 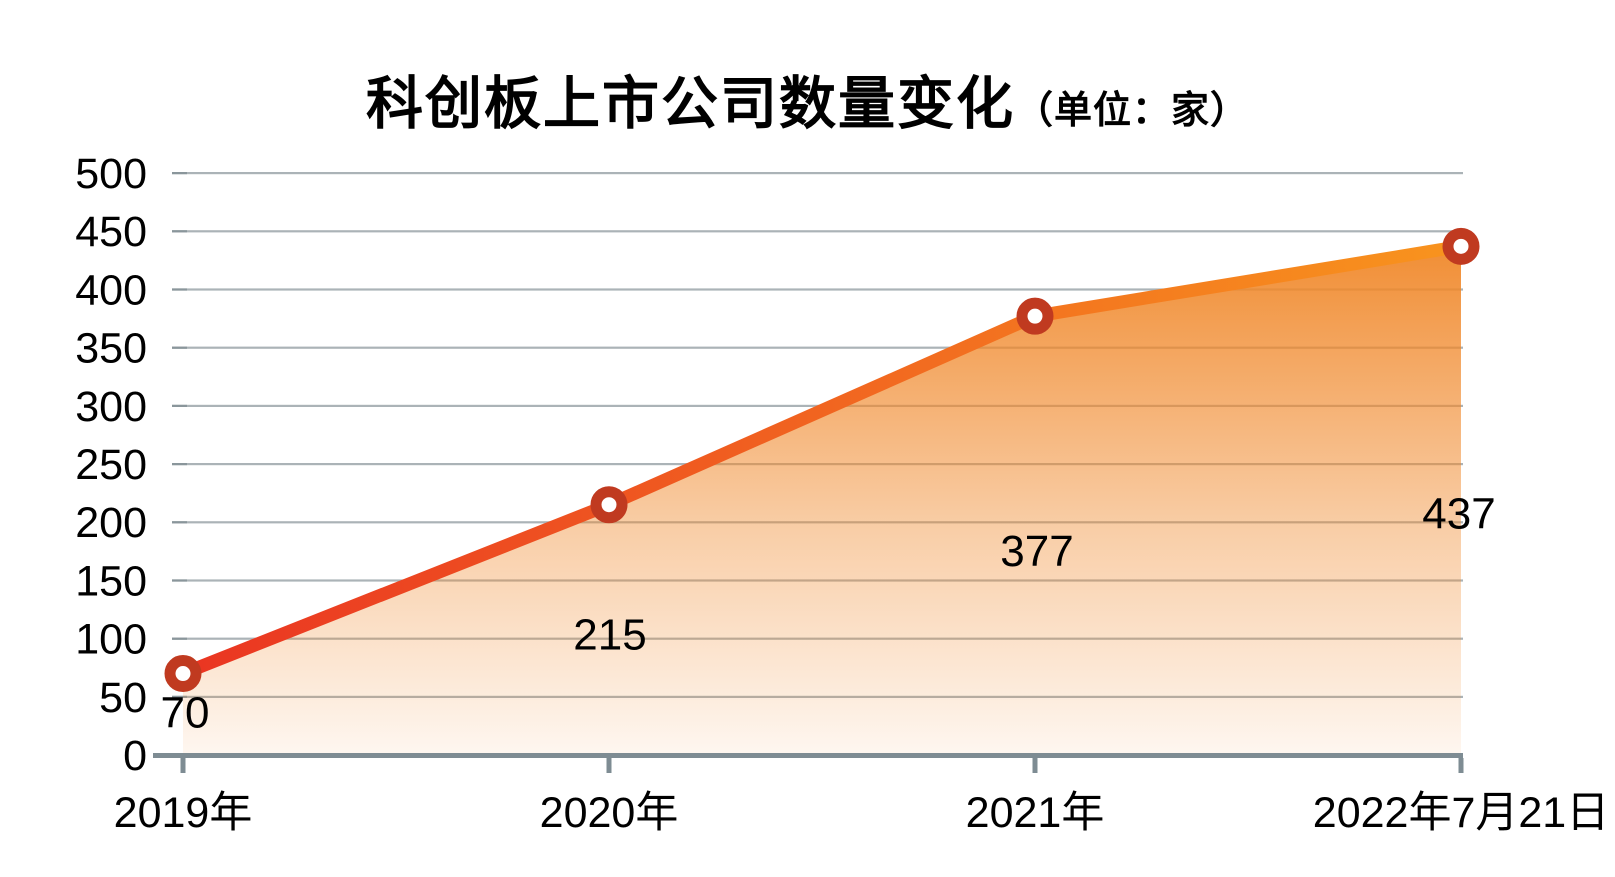 What do you see at coordinates (111, 581) in the screenshot?
I see `y-axis-label: 150` at bounding box center [111, 581].